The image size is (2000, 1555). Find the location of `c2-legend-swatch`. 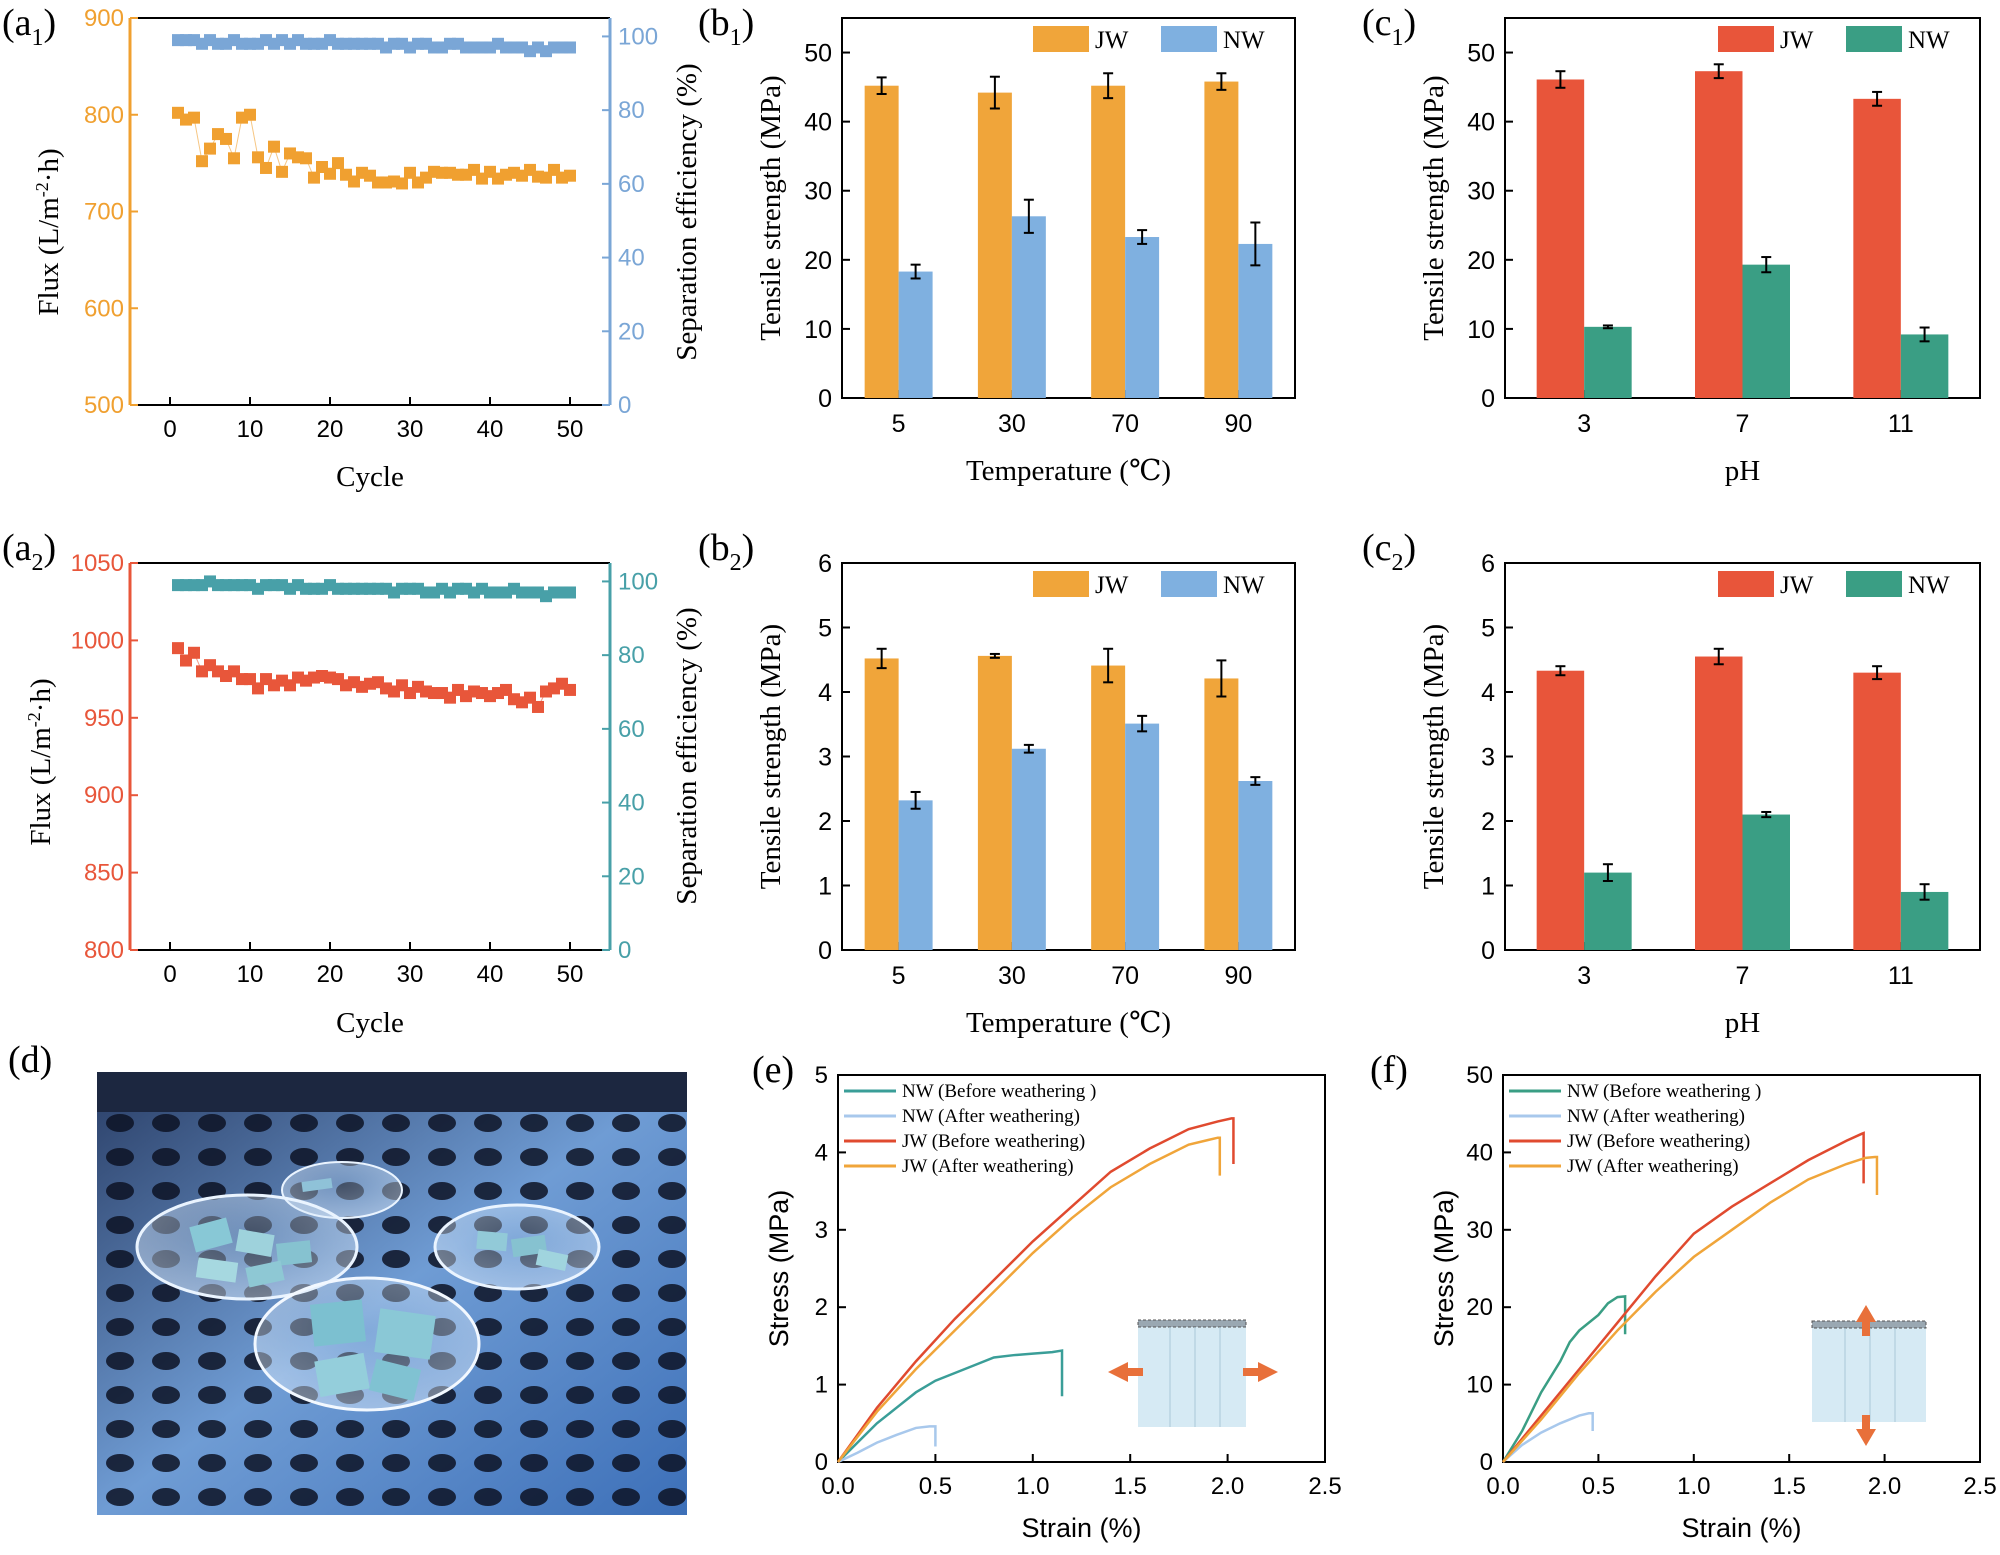

c2-legend-swatch is located at coordinates (1874, 584).